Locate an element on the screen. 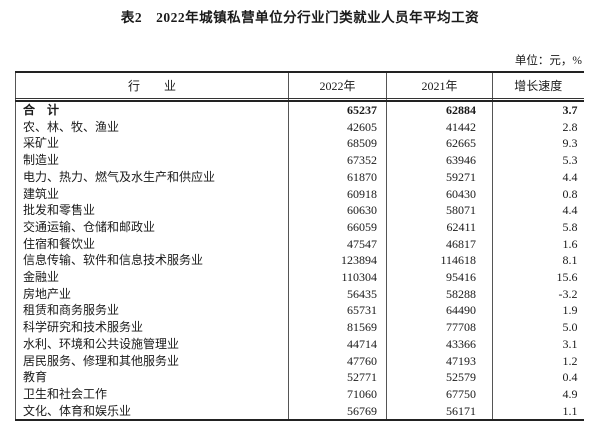 The width and height of the screenshot is (600, 431). cell-year-2021: 60430 is located at coordinates (439, 194).